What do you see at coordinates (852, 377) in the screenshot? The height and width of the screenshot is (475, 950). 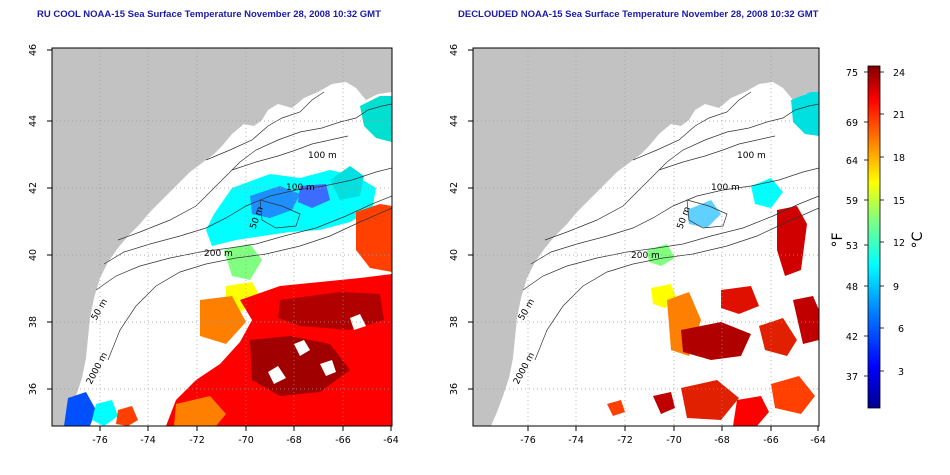 I see `colorbar-f-tick: 37` at bounding box center [852, 377].